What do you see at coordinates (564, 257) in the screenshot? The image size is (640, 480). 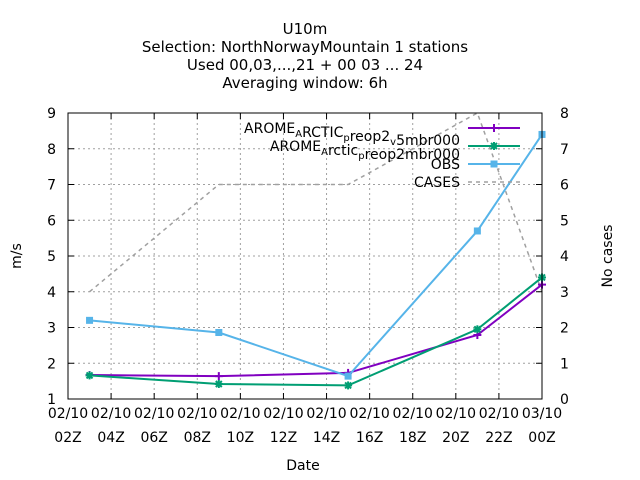 I see `y2-tick-label: 4` at bounding box center [564, 257].